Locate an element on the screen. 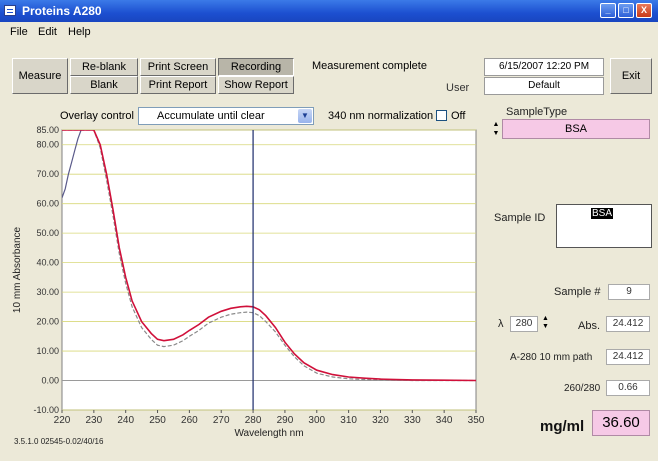 This screenshot has height=461, width=658. window-title: Proteins A280 is located at coordinates (62, 11).